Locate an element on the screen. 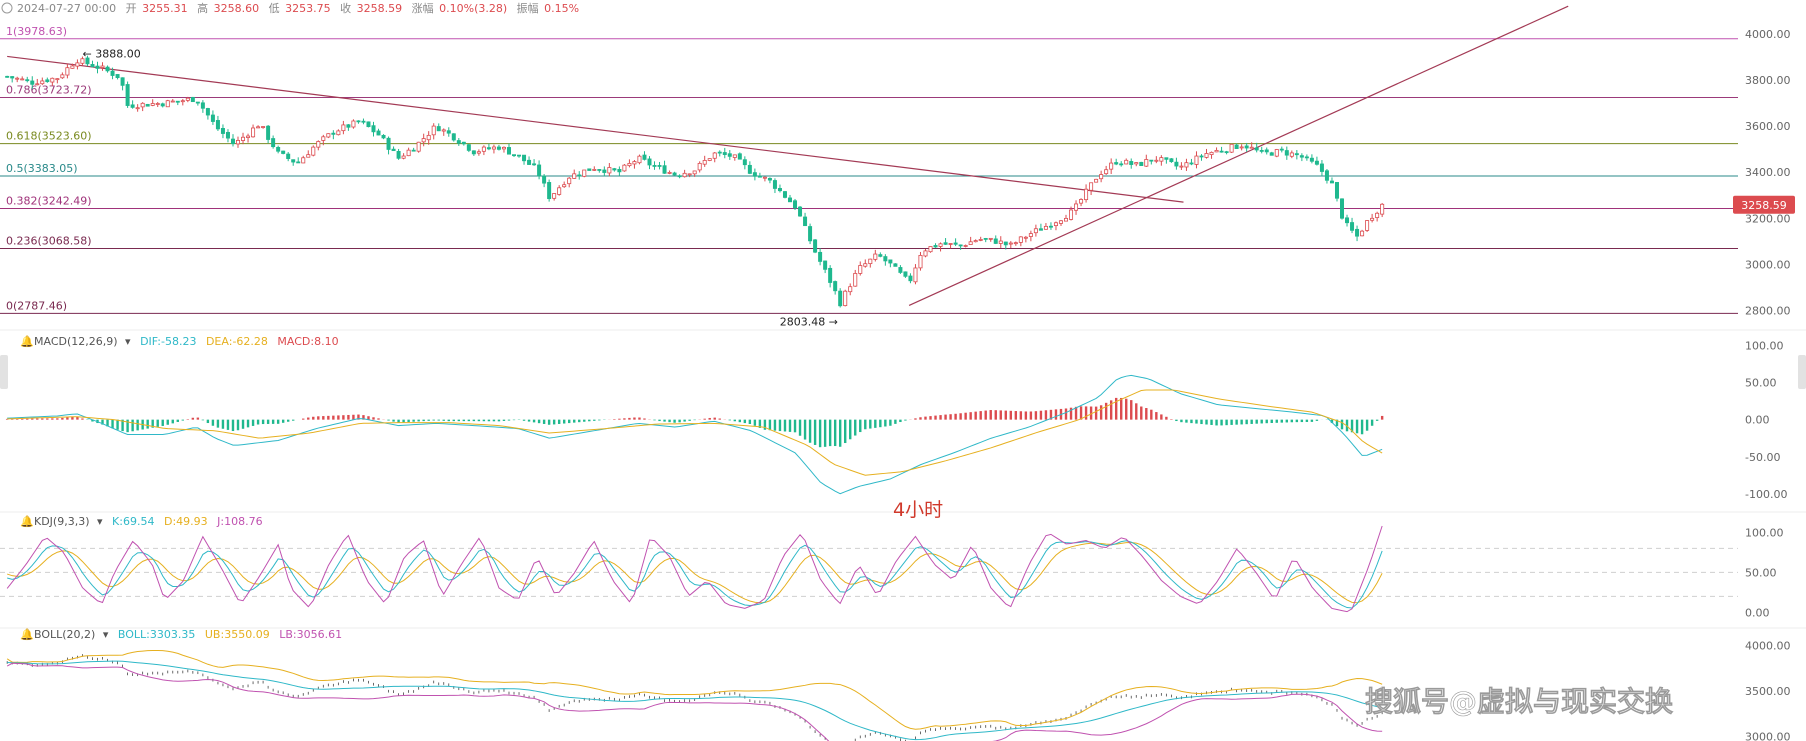 The height and width of the screenshot is (741, 1806). fib-level-label: 0.618(3523.60) is located at coordinates (49, 136).